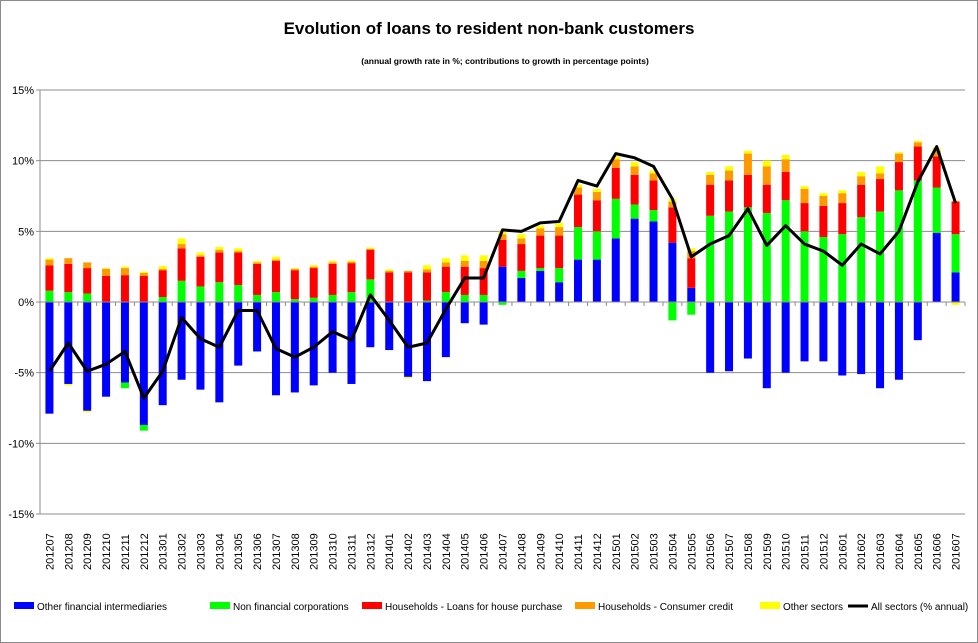 This screenshot has height=643, width=978. I want to click on x-tick-label: 201406, so click(485, 551).